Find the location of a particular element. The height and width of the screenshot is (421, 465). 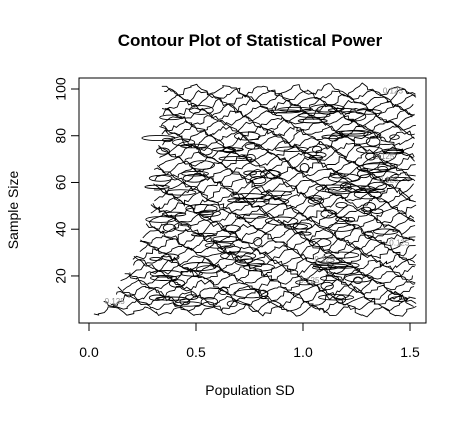

x-tick-label: 1.5 is located at coordinates (410, 352).